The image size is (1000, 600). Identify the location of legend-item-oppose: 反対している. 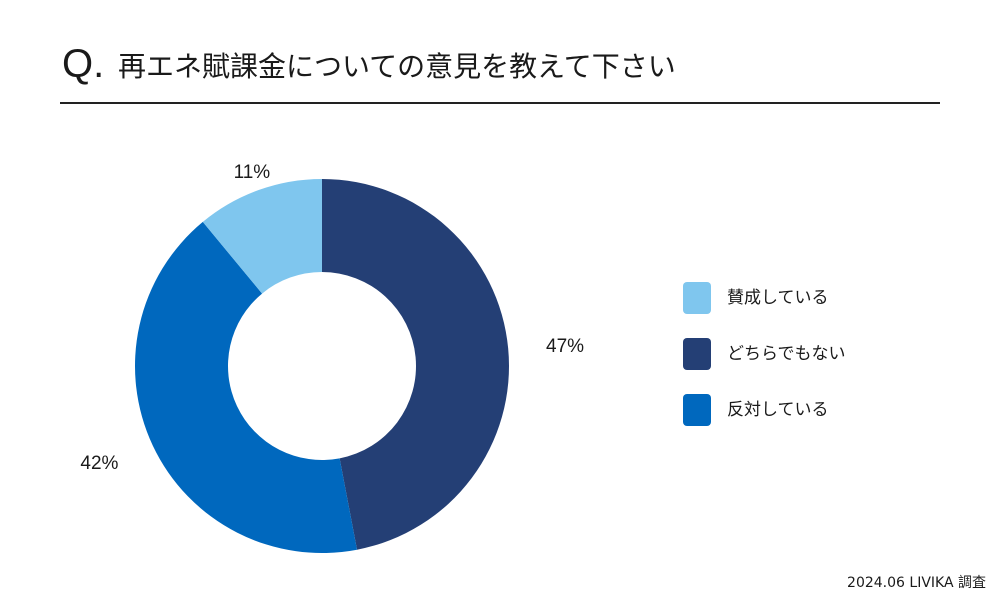
(813, 410).